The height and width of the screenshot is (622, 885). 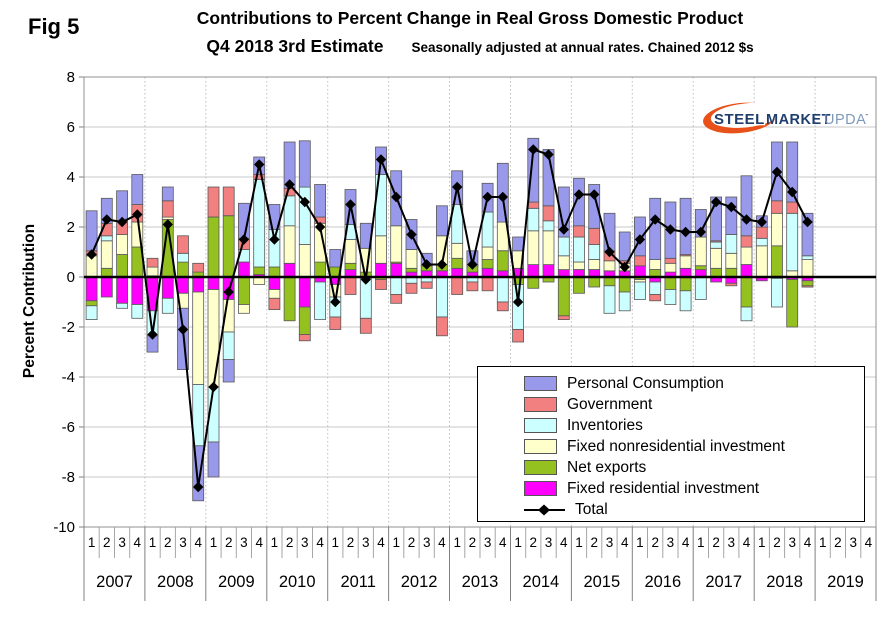 I want to click on y-tick-label: 4, so click(x=71, y=177).